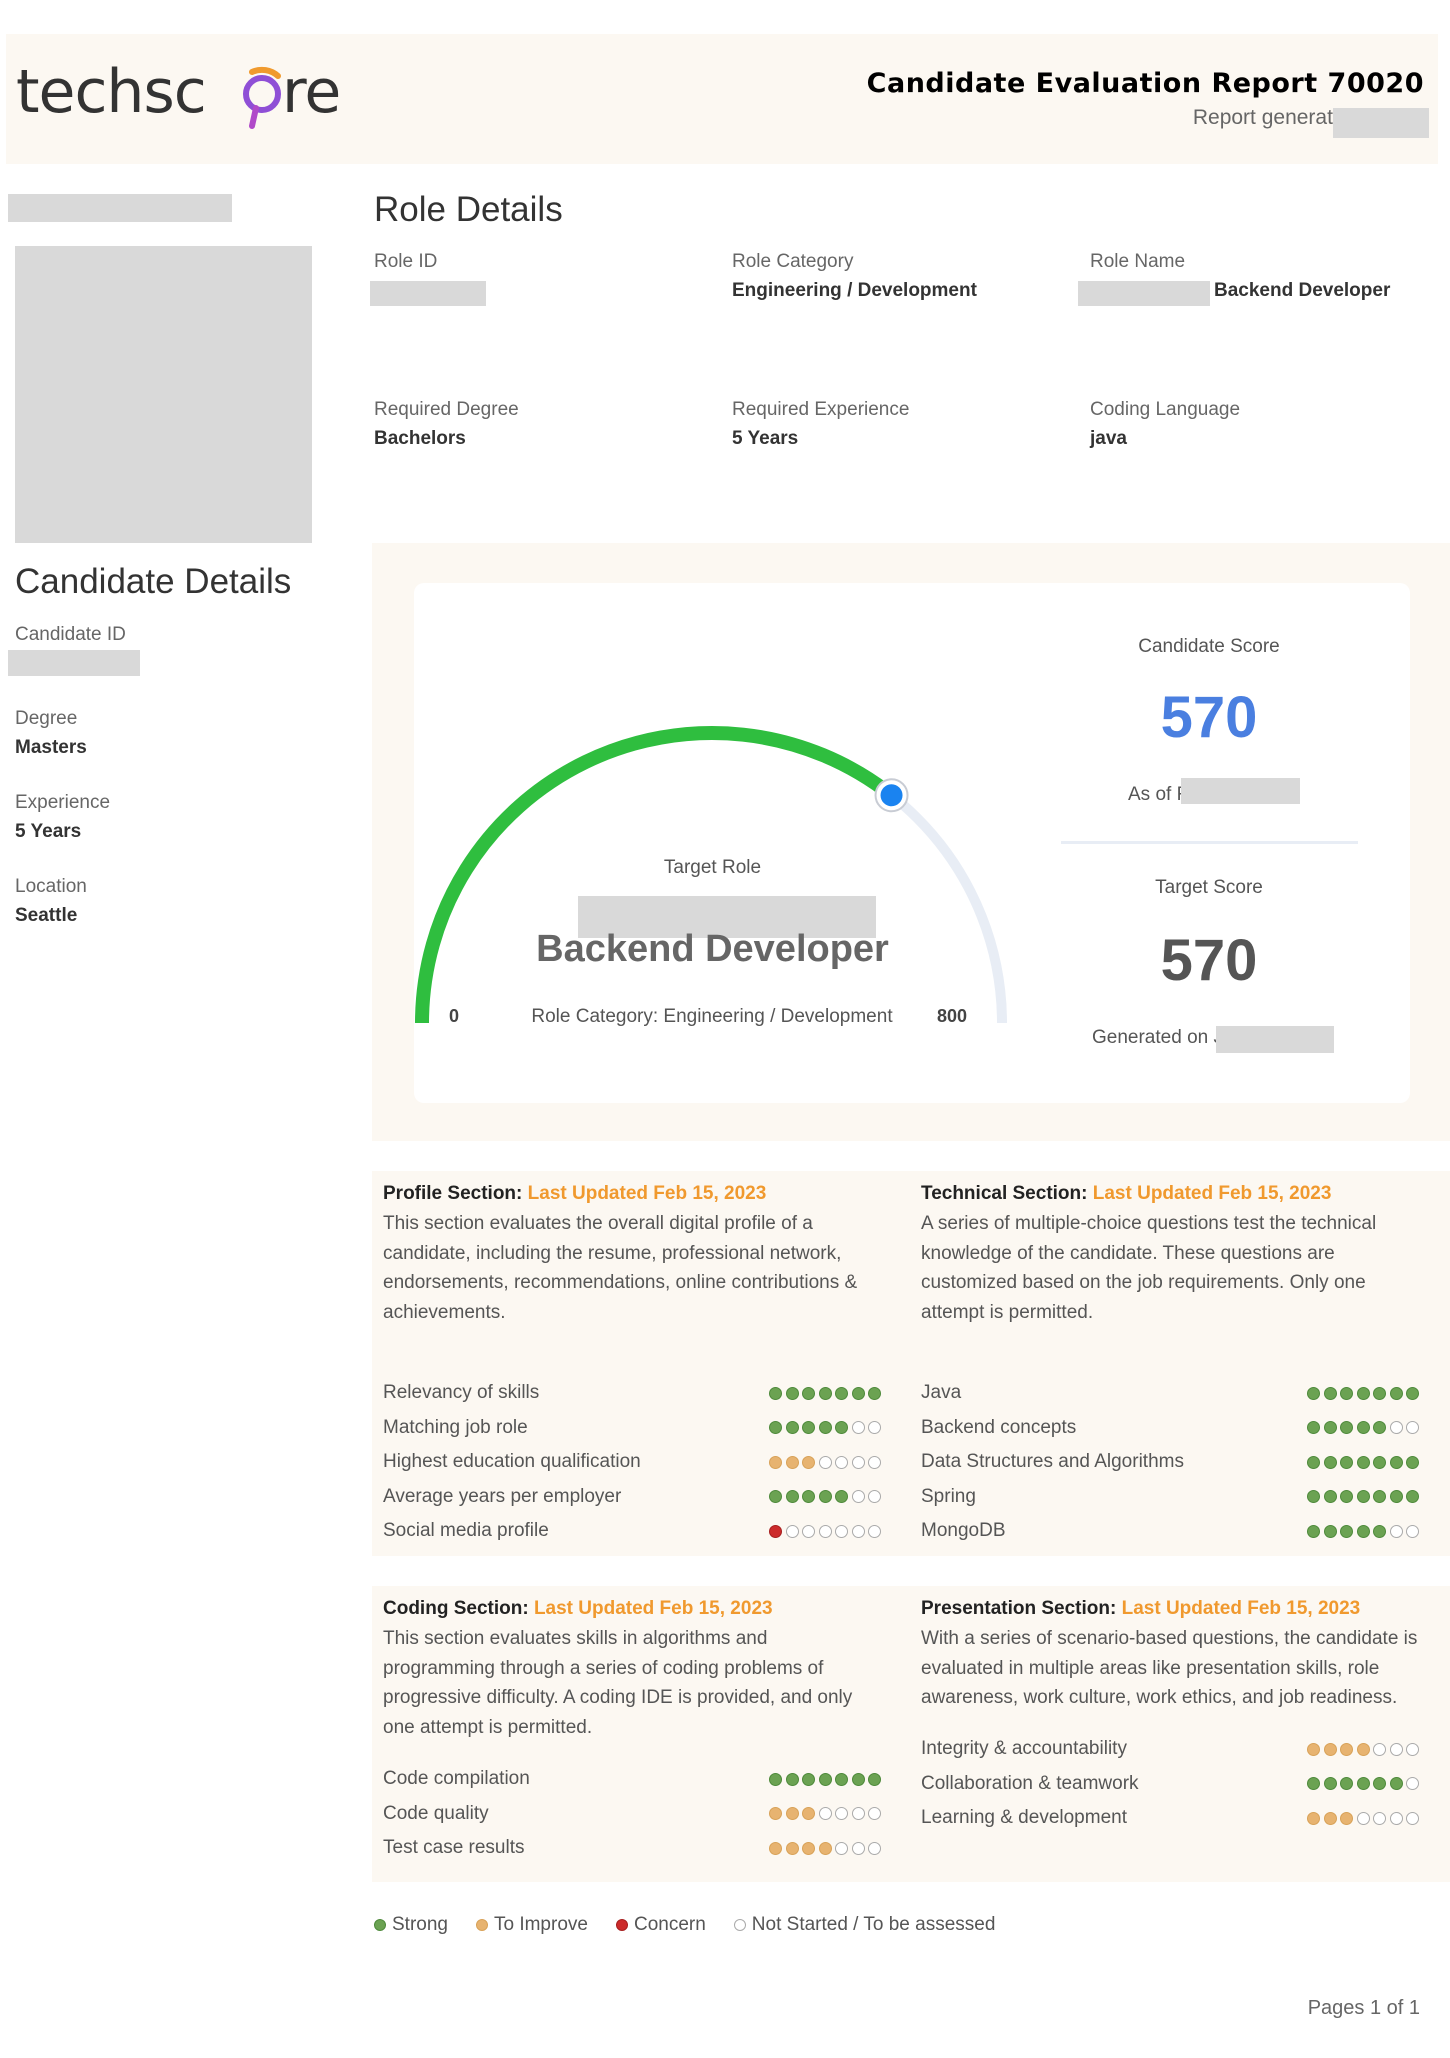 This screenshot has height=2058, width=1450. What do you see at coordinates (999, 1427) in the screenshot?
I see `rating-label: Backend concepts` at bounding box center [999, 1427].